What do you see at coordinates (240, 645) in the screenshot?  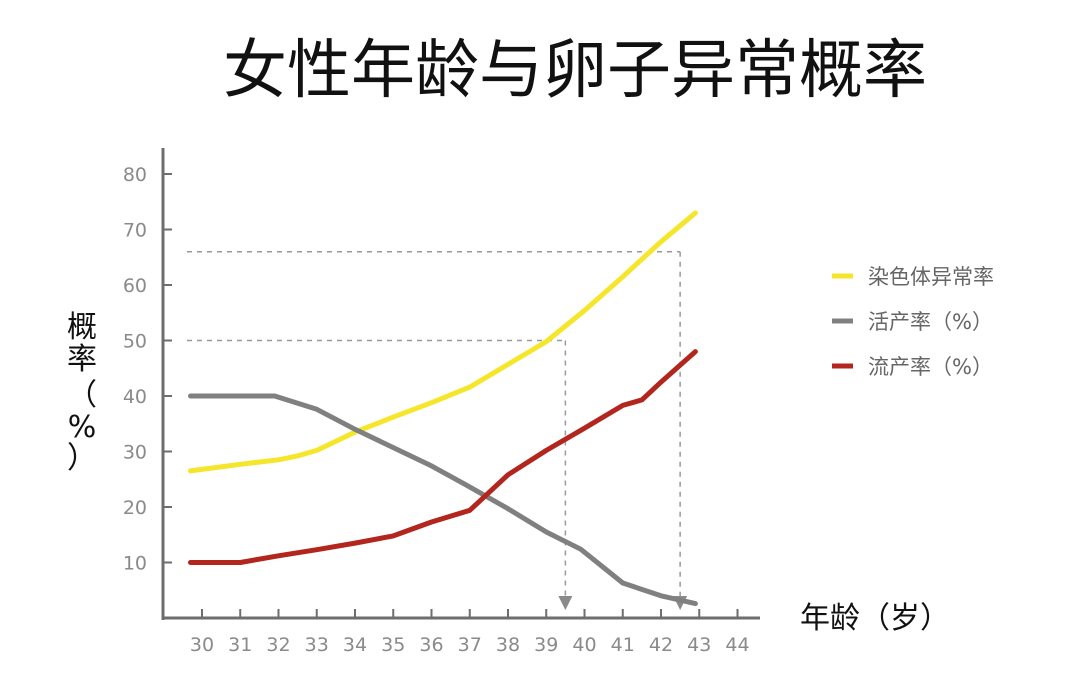 I see `x-tick-label: 31` at bounding box center [240, 645].